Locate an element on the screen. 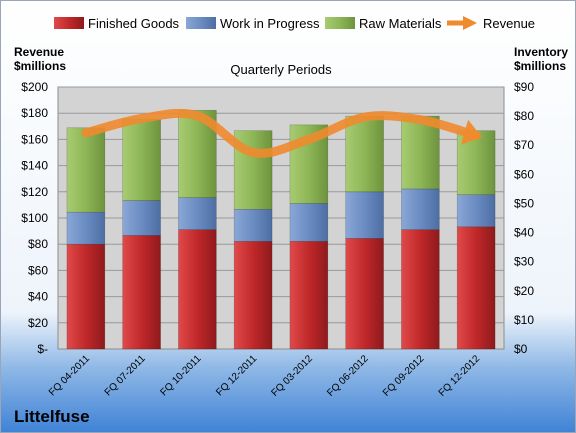  right-tick-label: $20 is located at coordinates (524, 291).